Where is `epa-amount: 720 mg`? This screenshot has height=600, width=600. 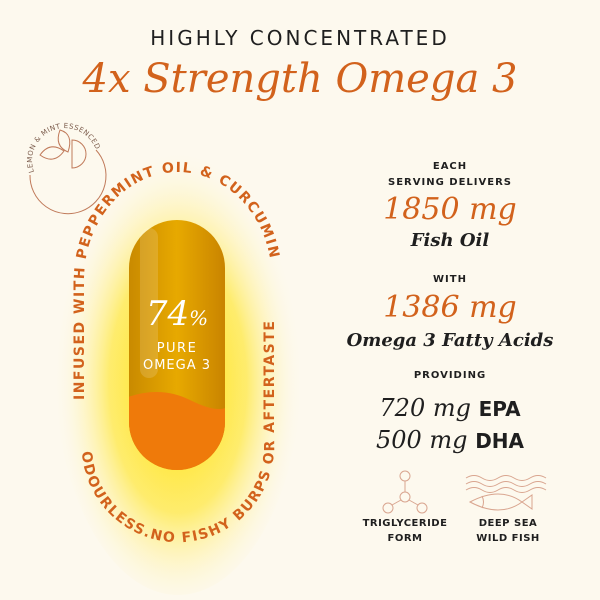
epa-amount: 720 mg is located at coordinates (425, 408).